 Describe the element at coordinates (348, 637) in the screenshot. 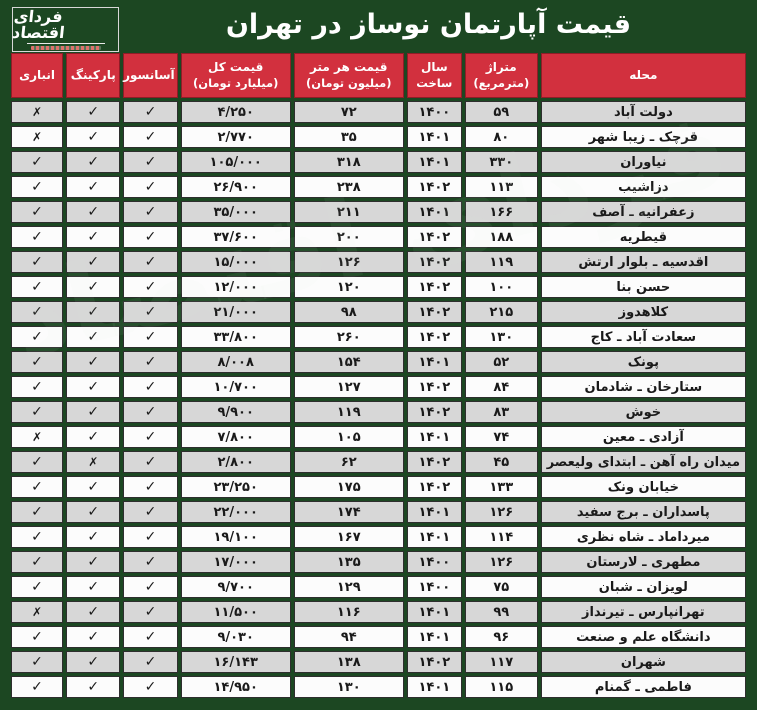

I see `cell-price_per_meter: ۹۴` at that location.